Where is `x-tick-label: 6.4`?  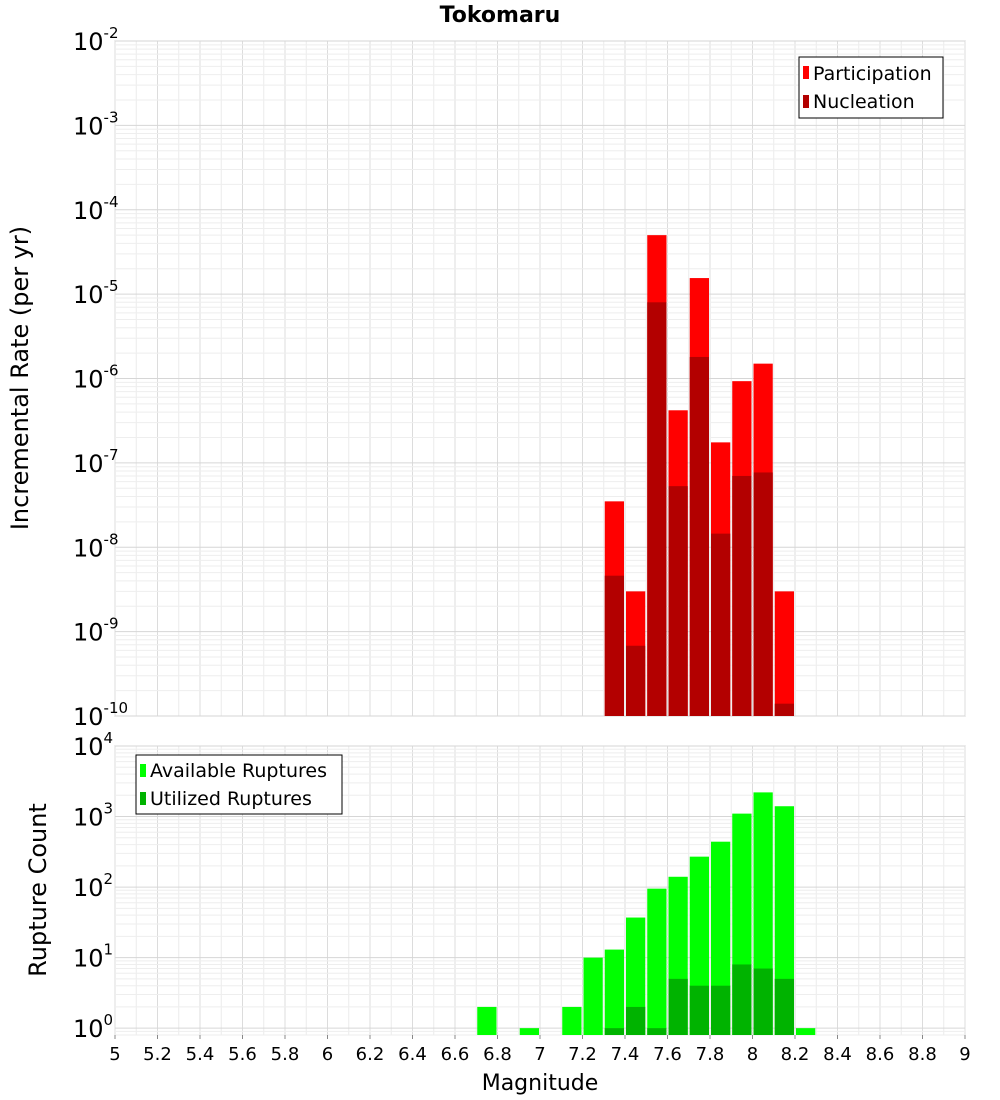 x-tick-label: 6.4 is located at coordinates (412, 1054).